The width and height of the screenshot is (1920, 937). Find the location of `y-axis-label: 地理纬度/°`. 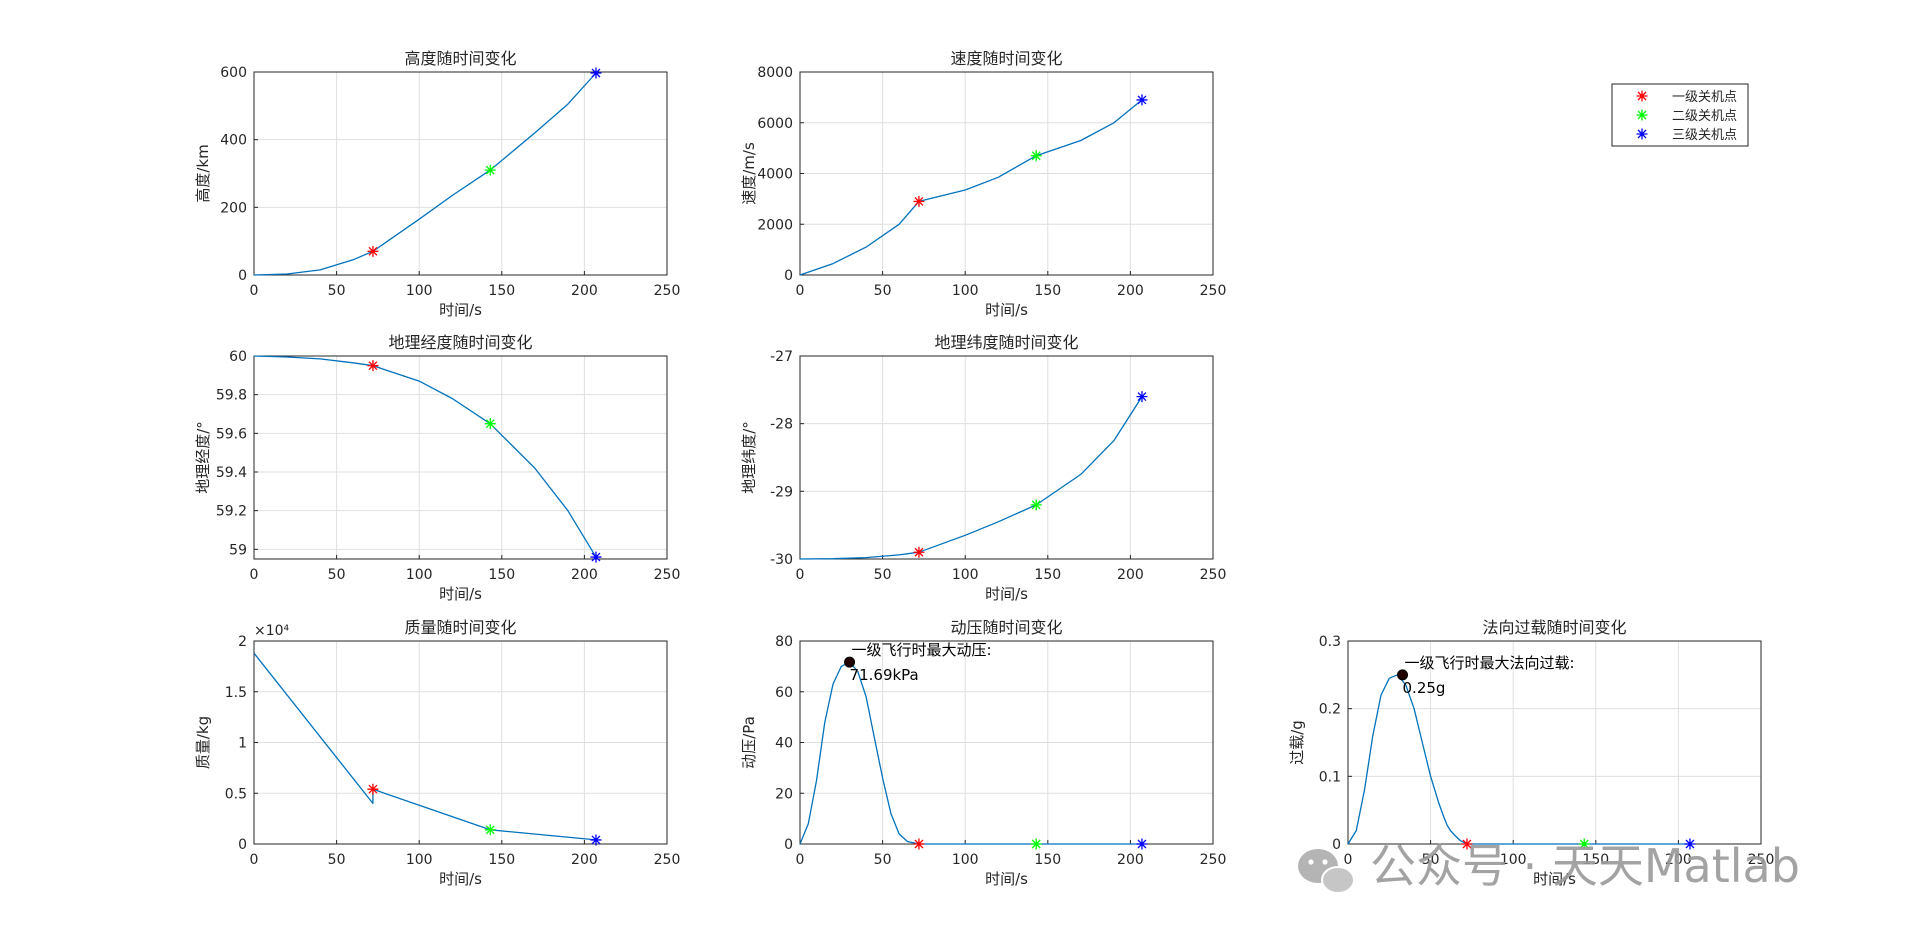

y-axis-label: 地理纬度/° is located at coordinates (749, 457).